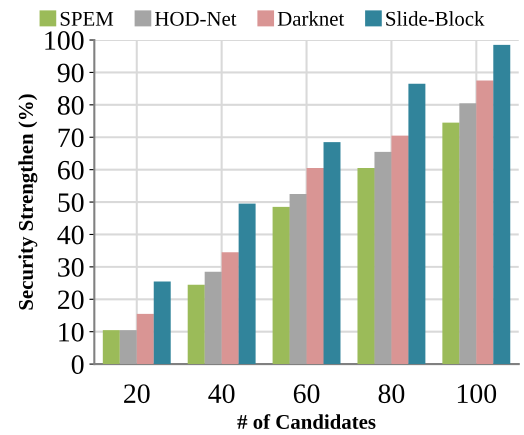 Image resolution: width=524 pixels, height=435 pixels. What do you see at coordinates (477, 394) in the screenshot?
I see `x-tick-label: 100` at bounding box center [477, 394].